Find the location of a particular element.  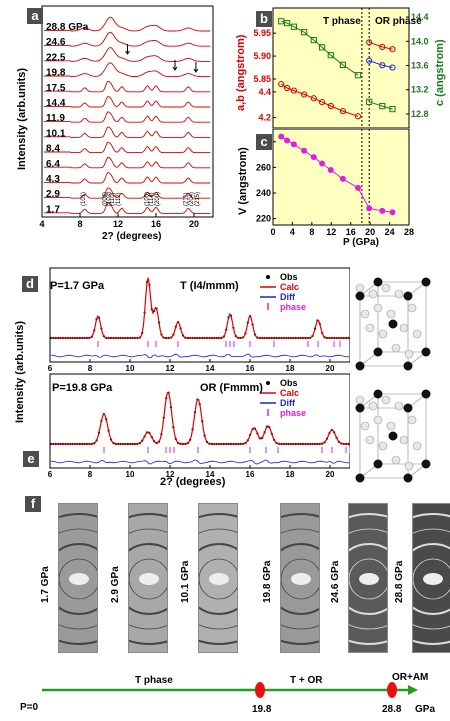

timeline-unit: GPa is located at coordinates (425, 709).